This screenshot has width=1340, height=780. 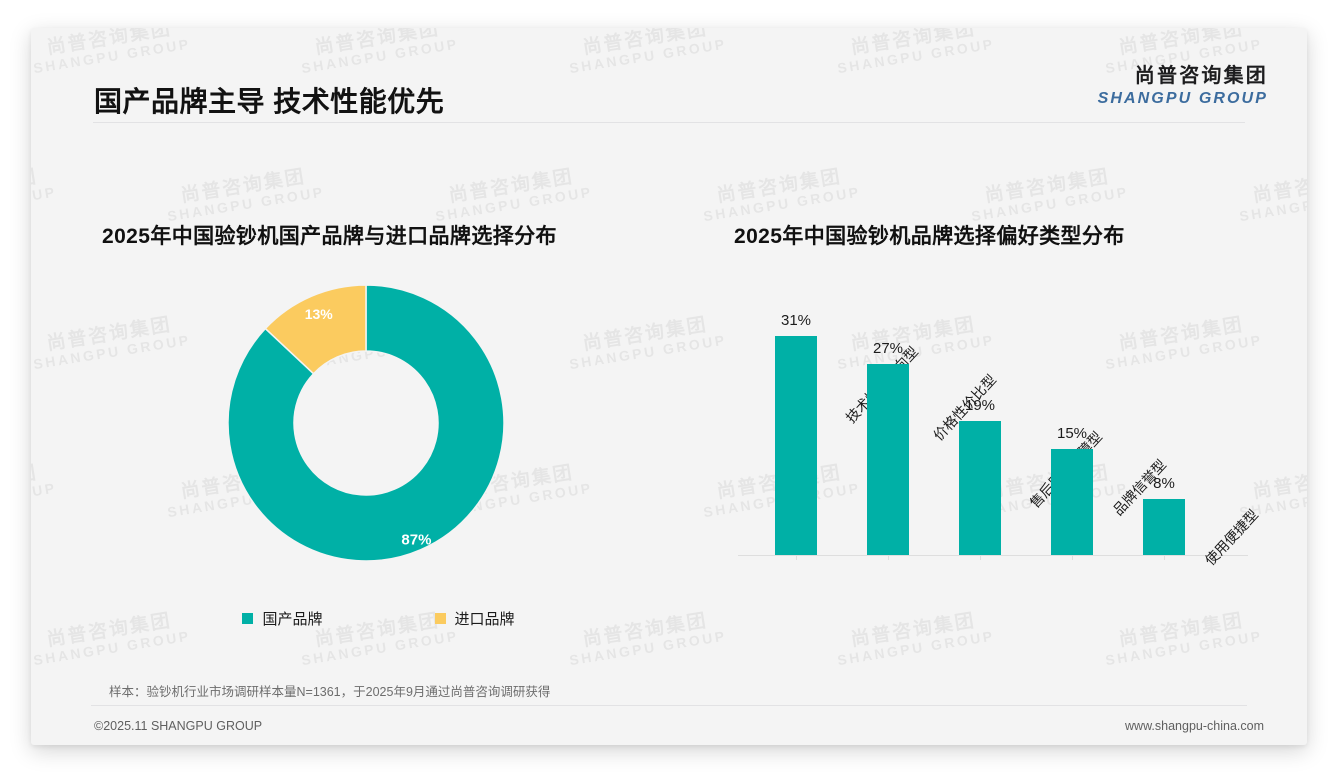 What do you see at coordinates (796, 321) in the screenshot?
I see `bar-value-label: 31%` at bounding box center [796, 321].